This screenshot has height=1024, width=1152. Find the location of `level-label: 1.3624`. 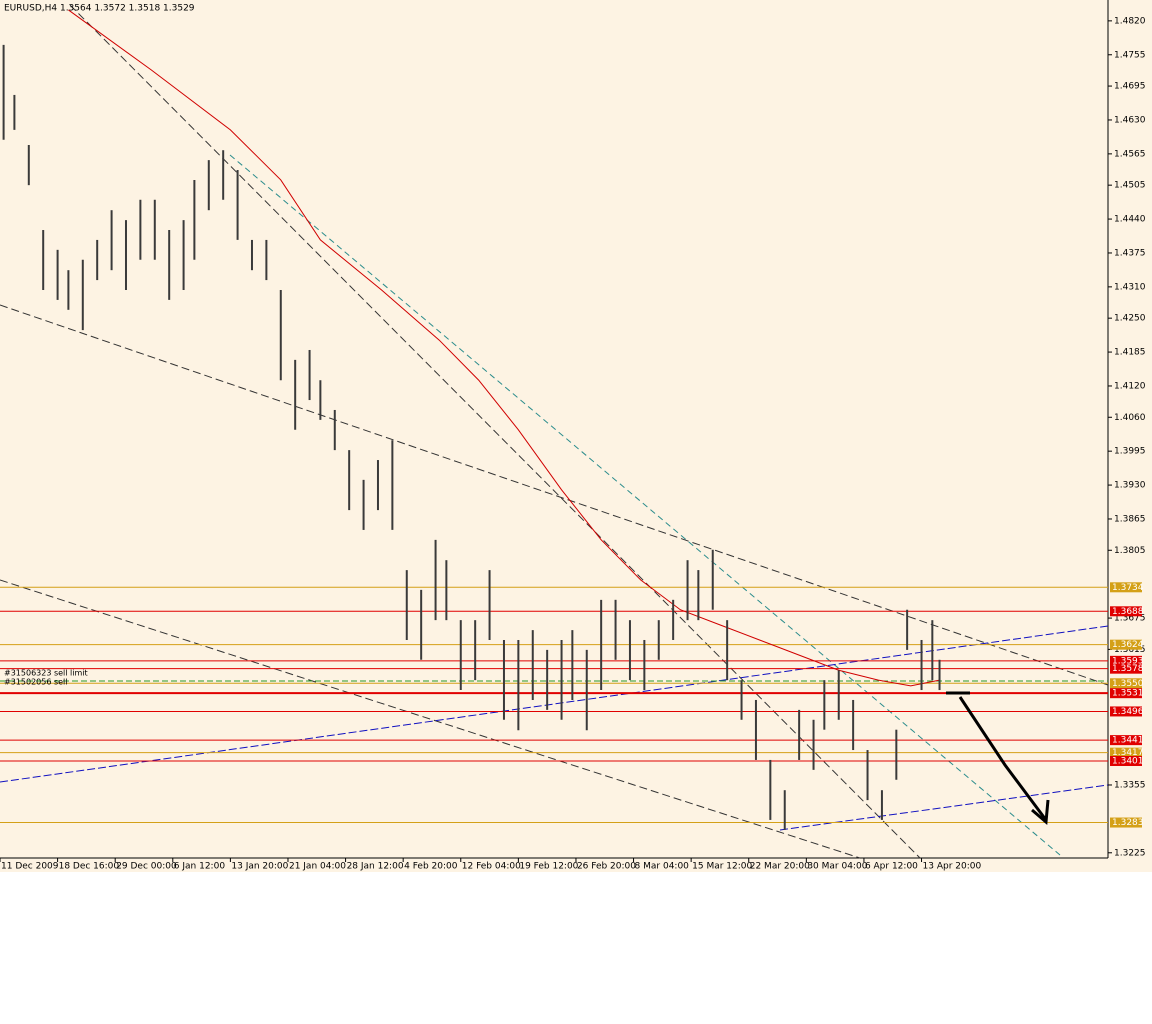

level-label: 1.3624 is located at coordinates (1128, 645).